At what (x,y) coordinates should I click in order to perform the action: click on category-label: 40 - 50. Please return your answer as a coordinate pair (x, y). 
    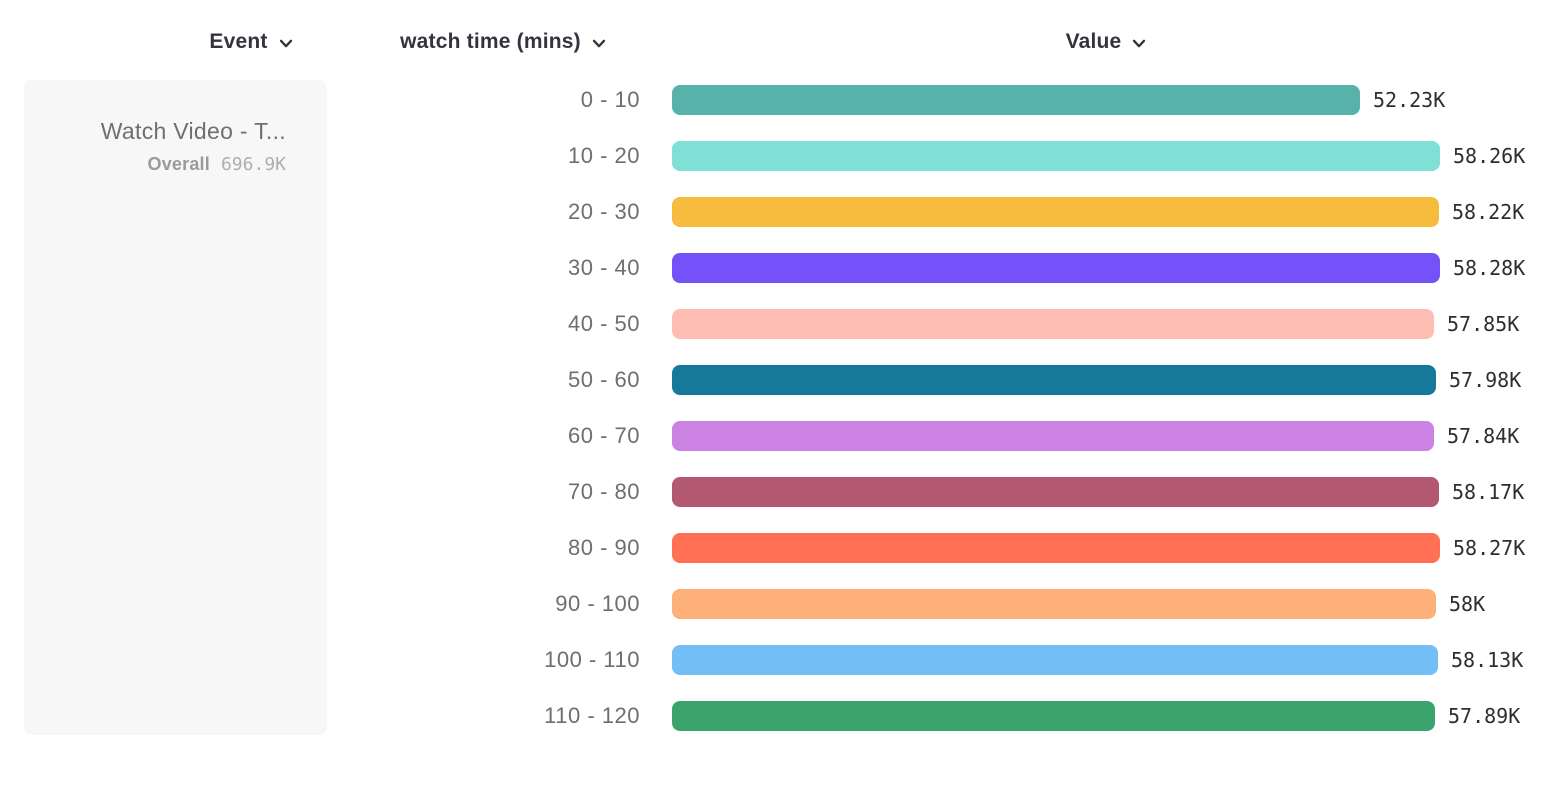
    Looking at the image, I should click on (604, 323).